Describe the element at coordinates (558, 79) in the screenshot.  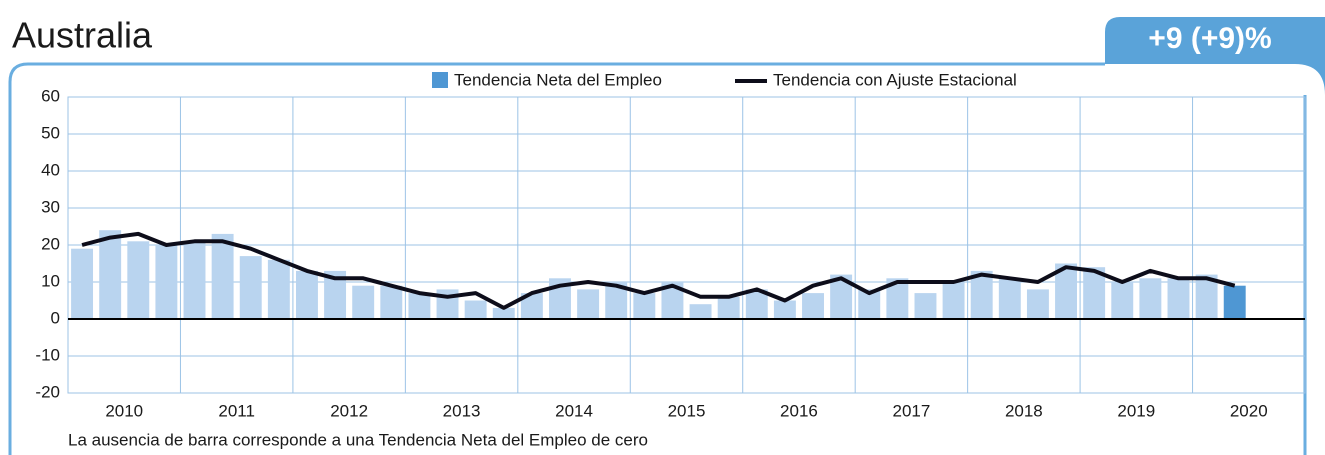
I see `legend-label: Tendencia Neta del Empleo` at that location.